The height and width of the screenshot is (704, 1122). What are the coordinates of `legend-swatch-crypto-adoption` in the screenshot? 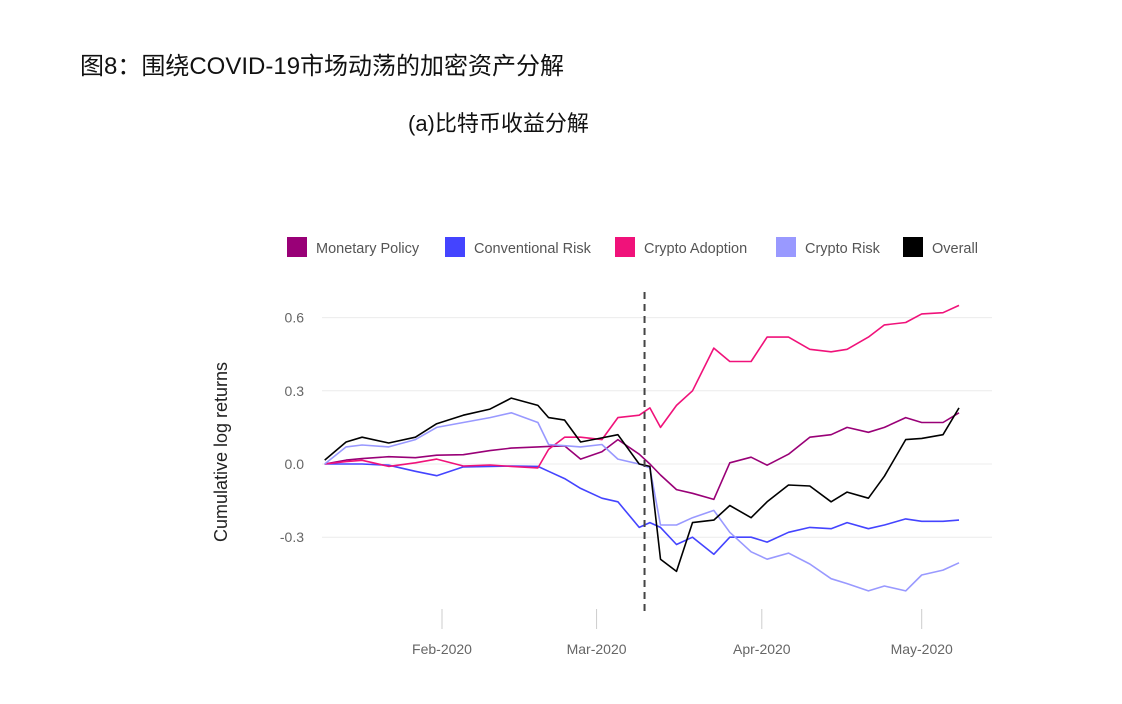 It's located at (625, 247).